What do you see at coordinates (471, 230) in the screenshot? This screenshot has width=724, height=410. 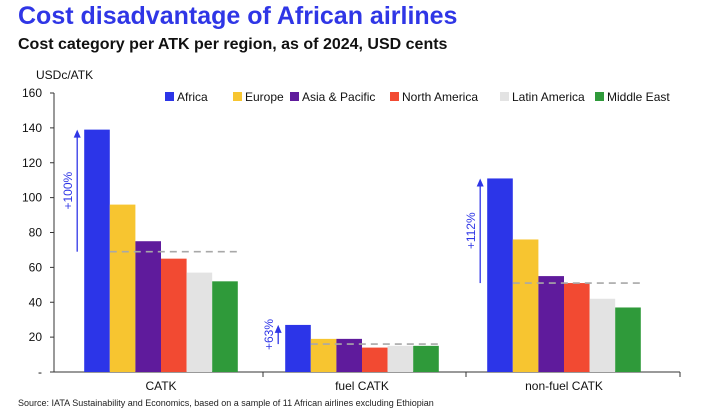 I see `annotation-label: +112%` at bounding box center [471, 230].